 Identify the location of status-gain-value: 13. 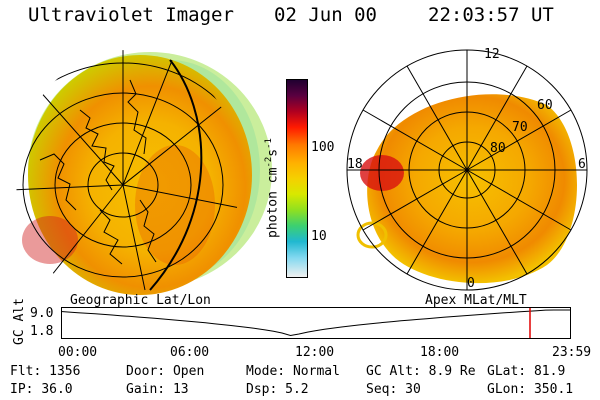
(180, 389).